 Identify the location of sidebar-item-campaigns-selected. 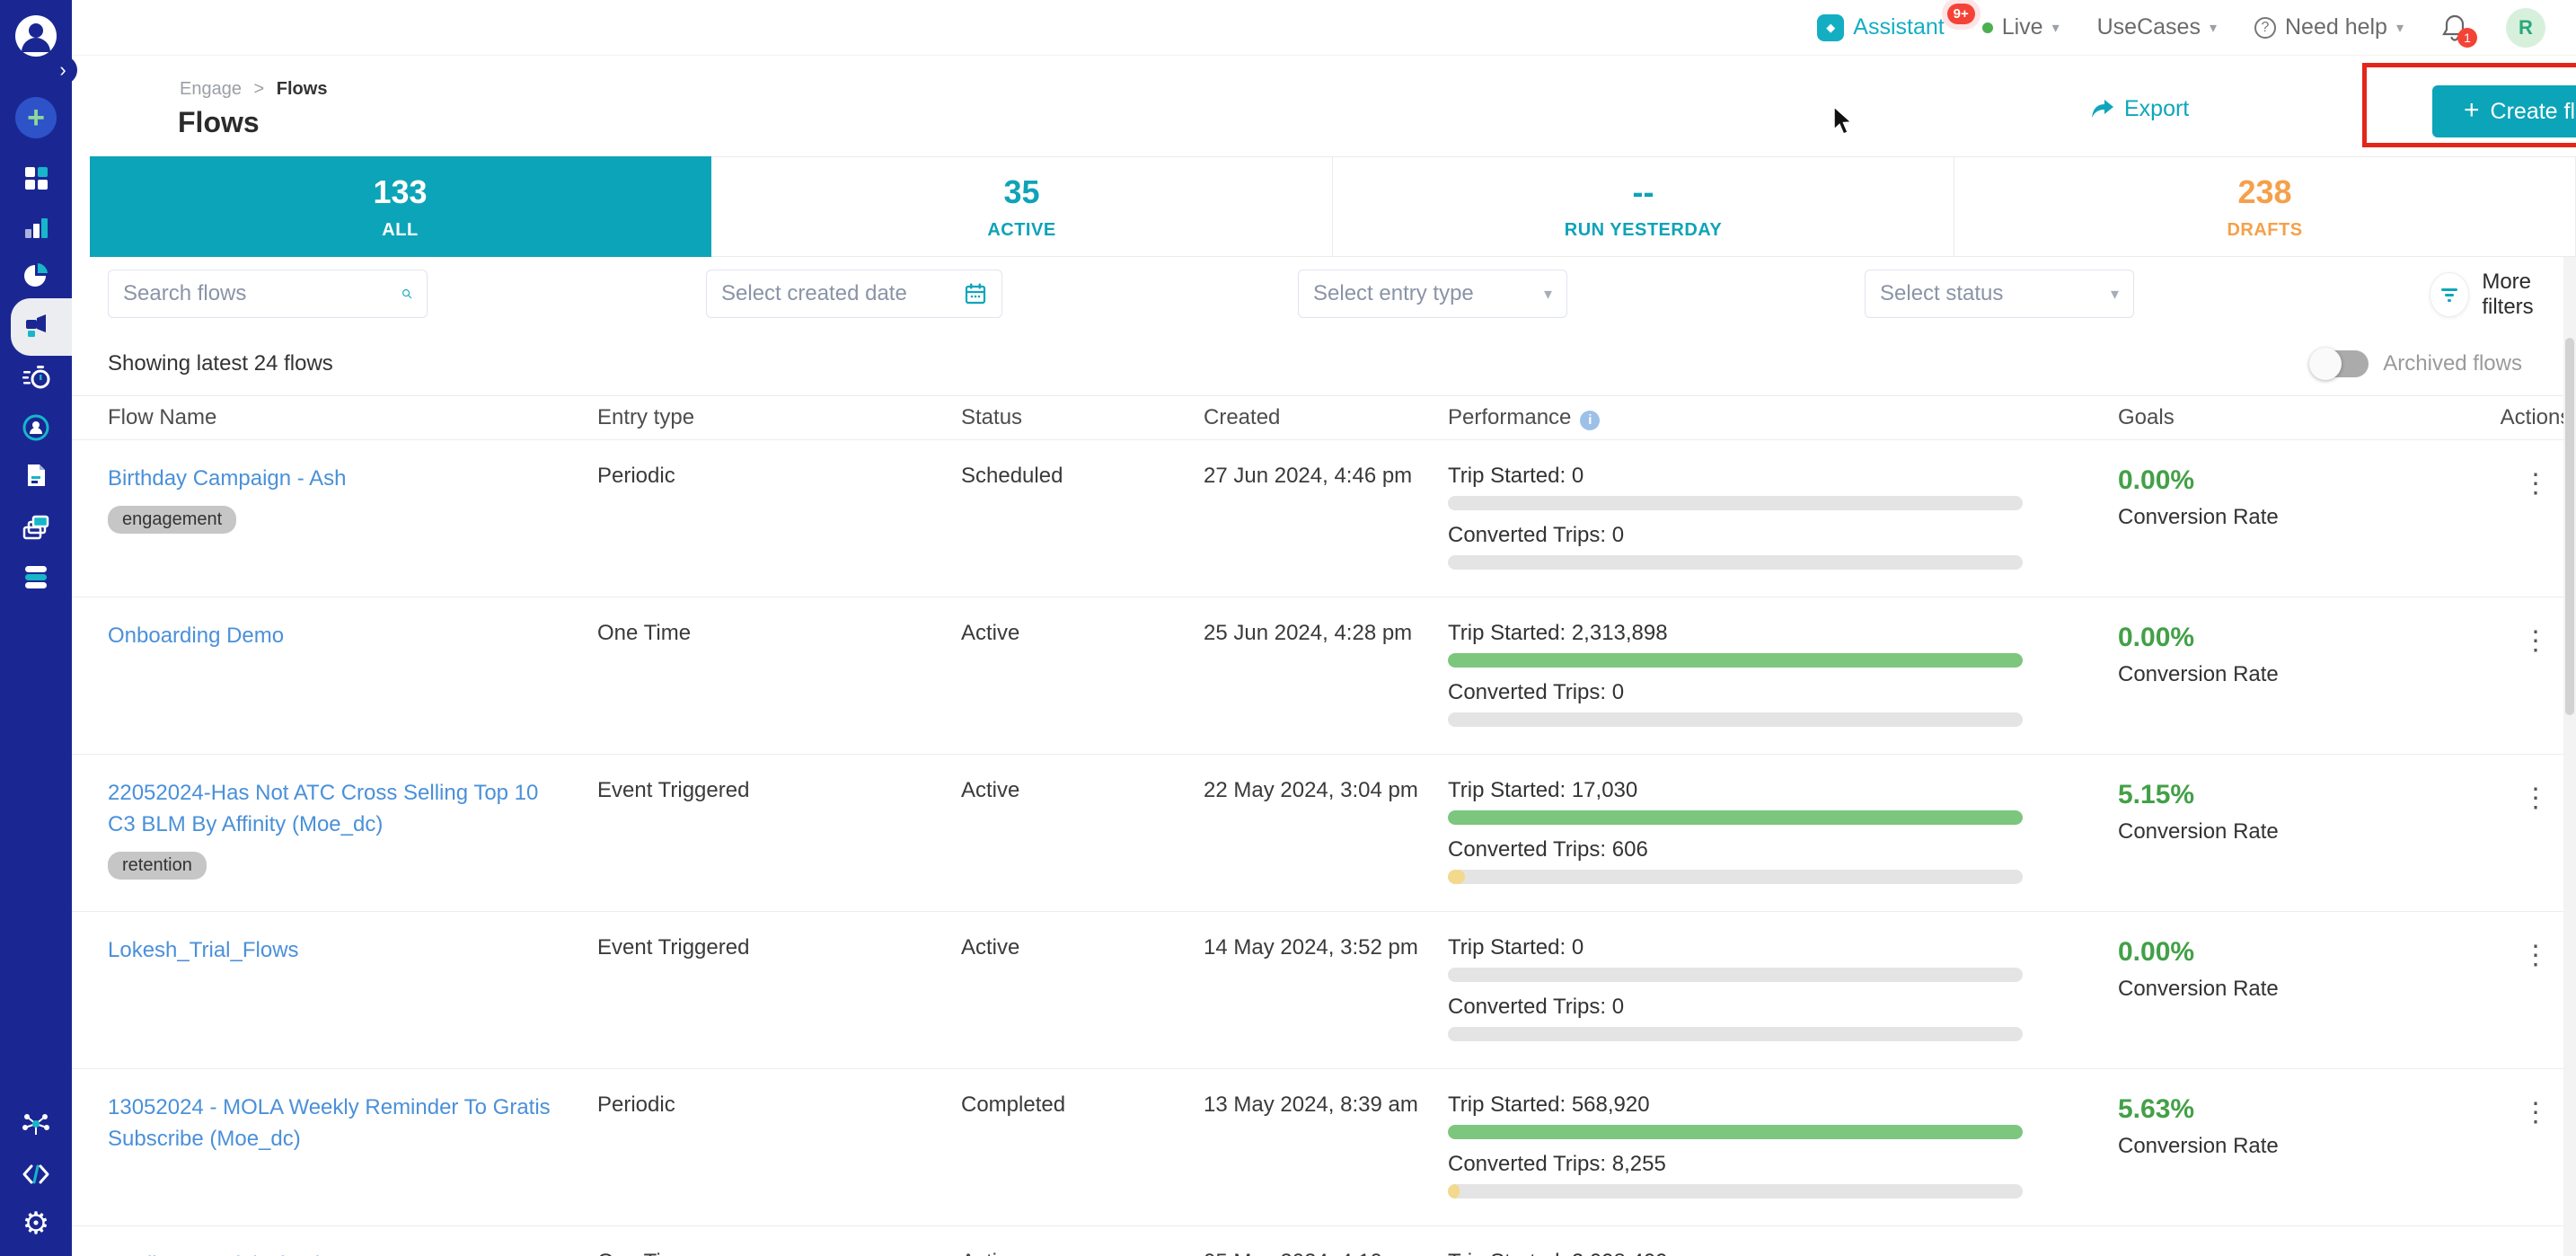
(36, 327).